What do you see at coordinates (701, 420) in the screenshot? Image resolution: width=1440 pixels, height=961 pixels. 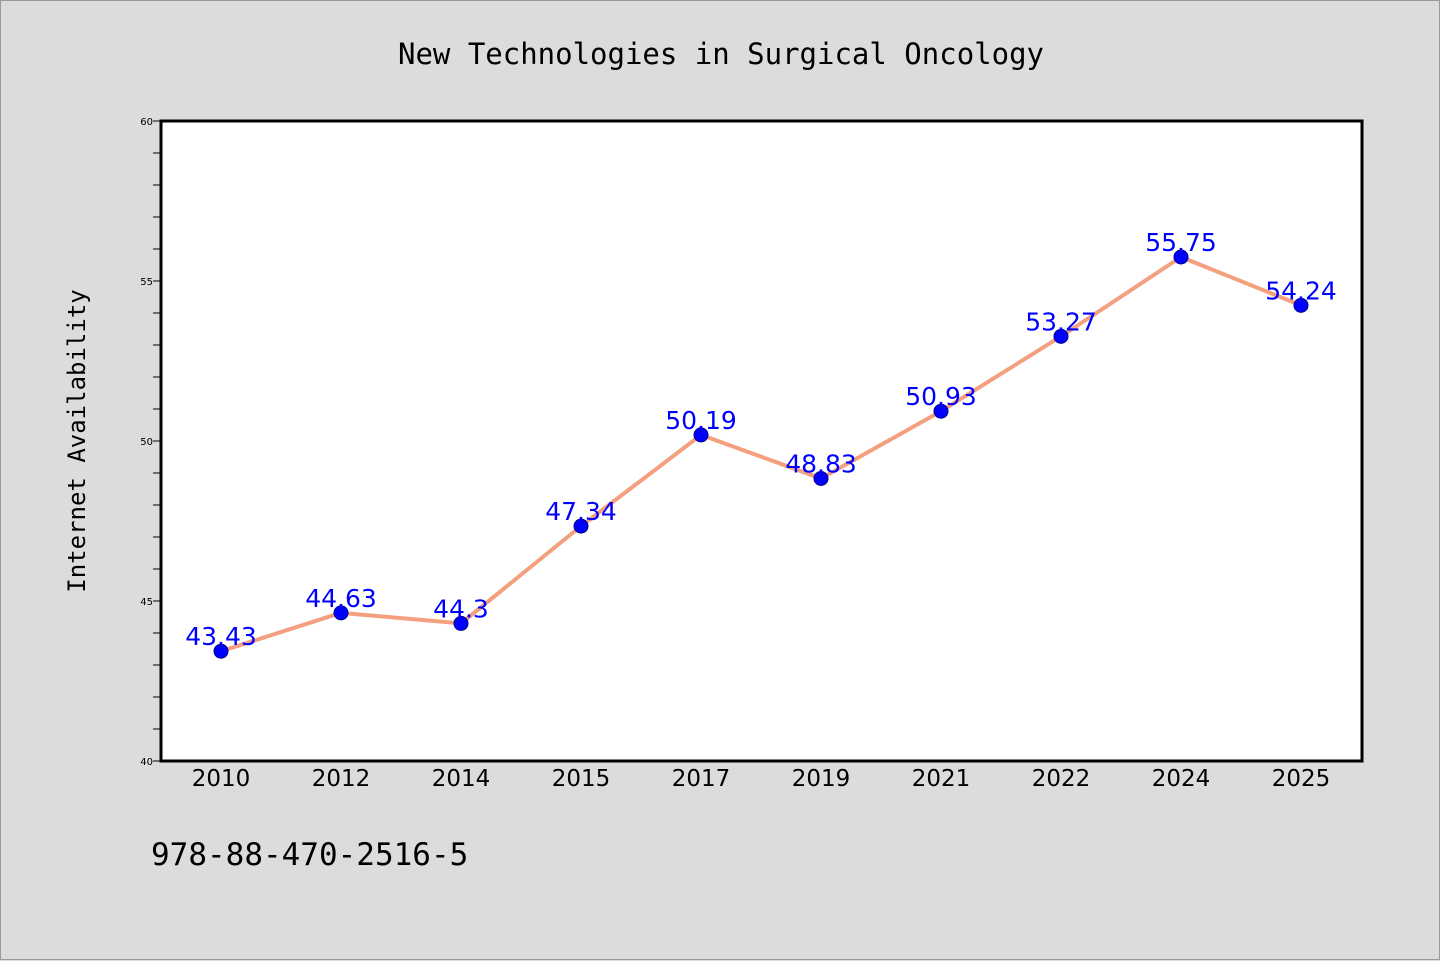 I see `data-label: 50.19` at bounding box center [701, 420].